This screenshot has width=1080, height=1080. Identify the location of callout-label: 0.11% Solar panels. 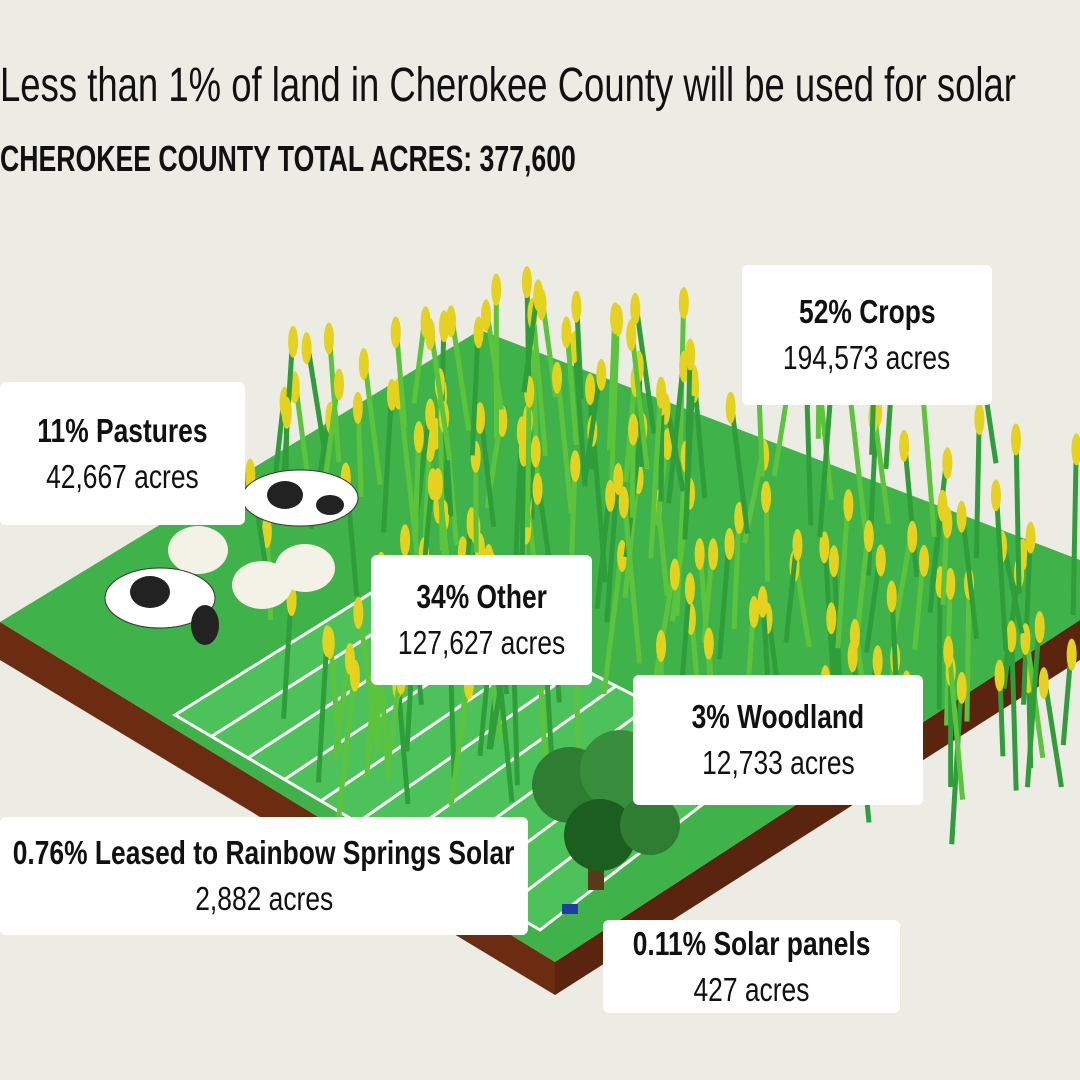
(751, 943).